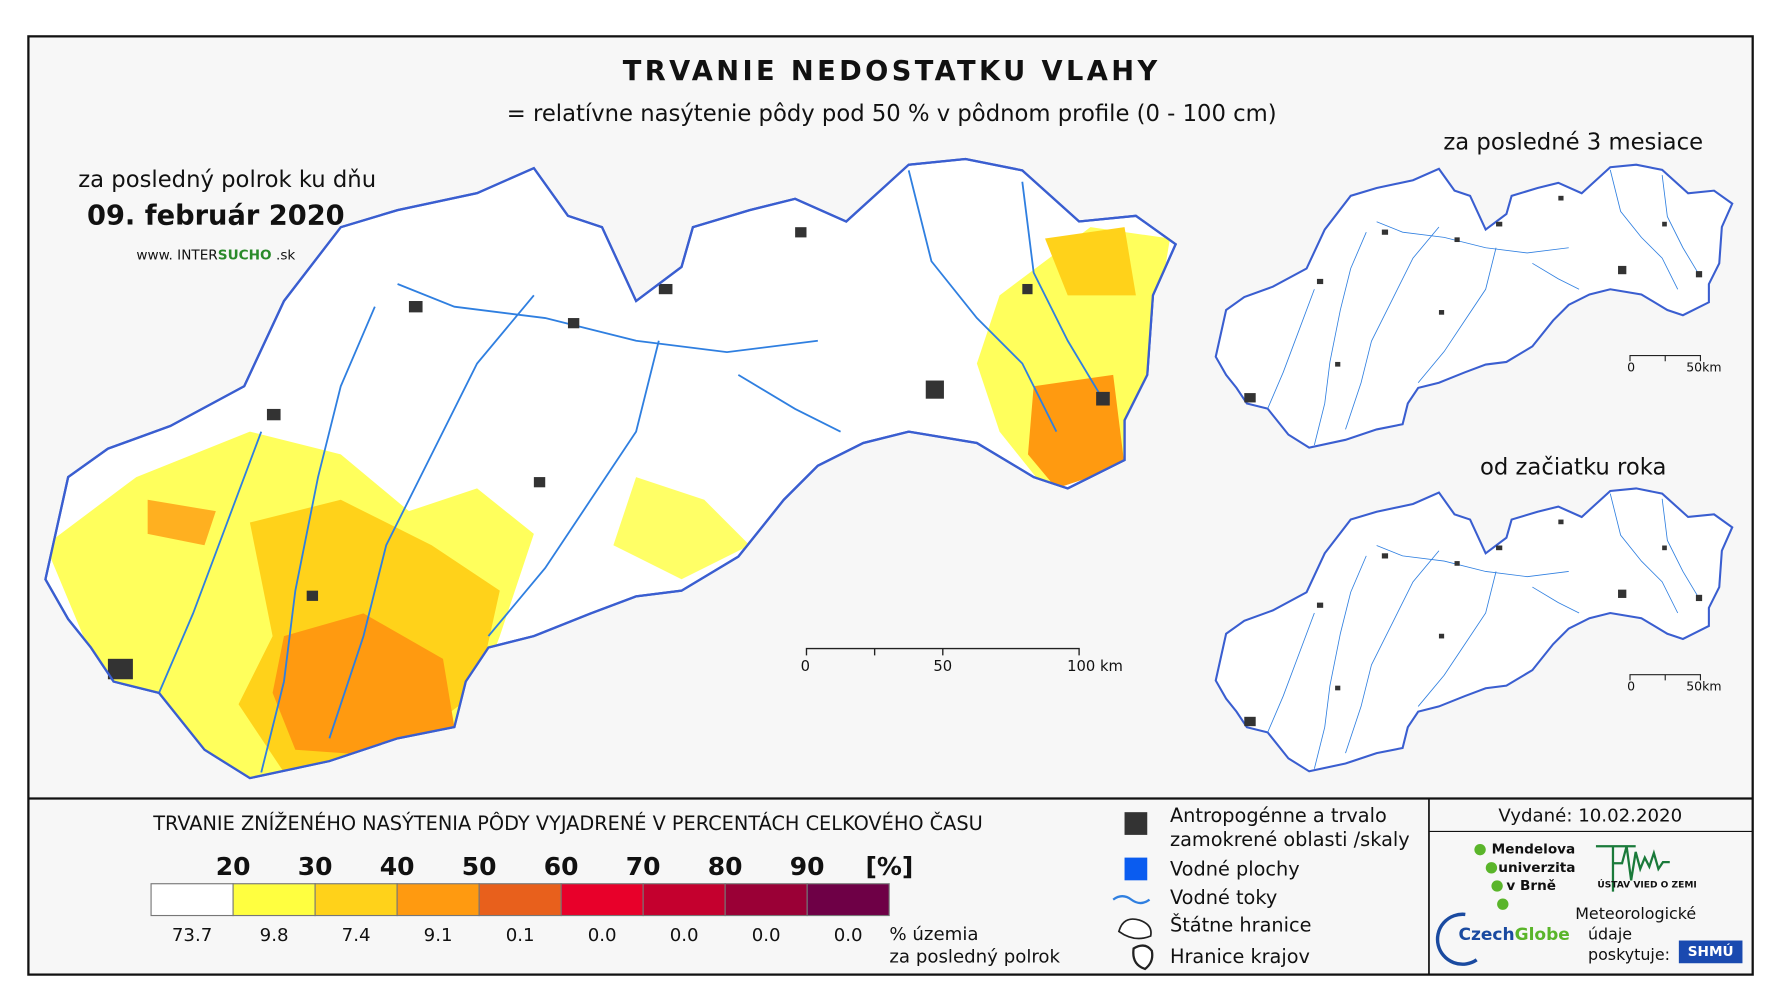 This screenshot has height=1007, width=1772. I want to click on scale-label: 100 km, so click(1095, 666).